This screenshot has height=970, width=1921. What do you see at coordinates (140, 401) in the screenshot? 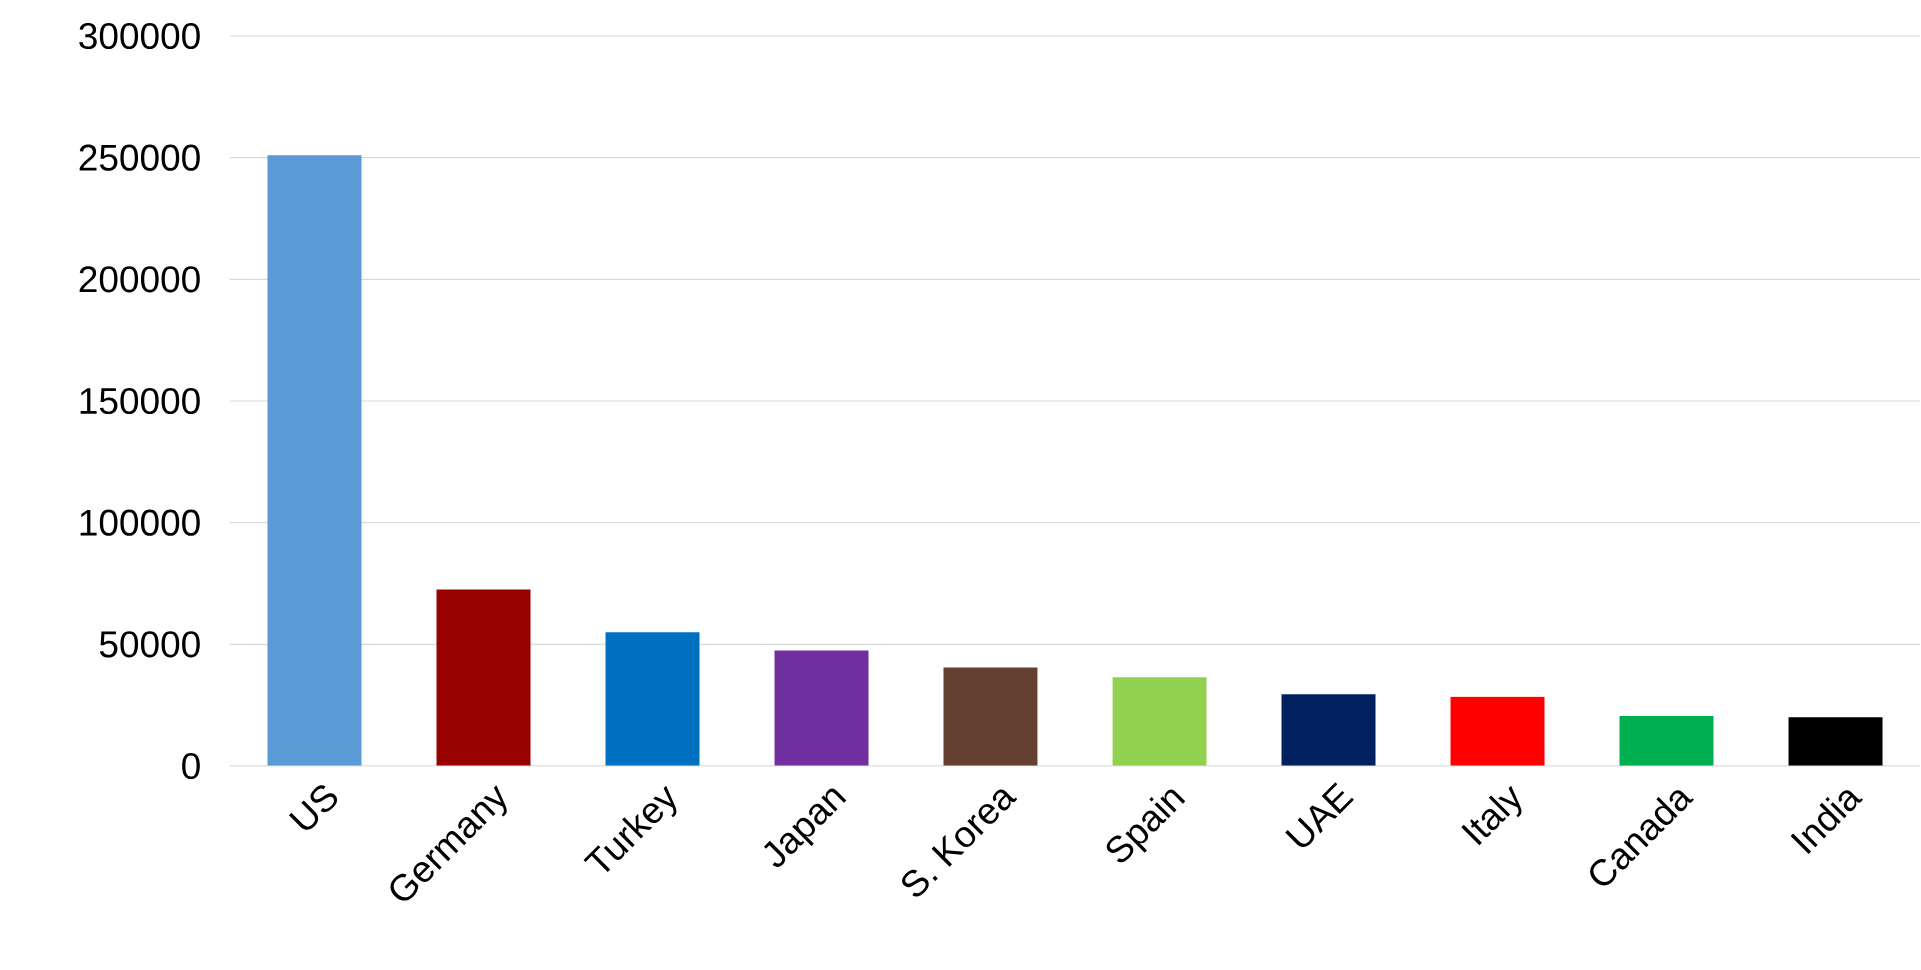
I see `y-tick-label: 150000` at bounding box center [140, 401].